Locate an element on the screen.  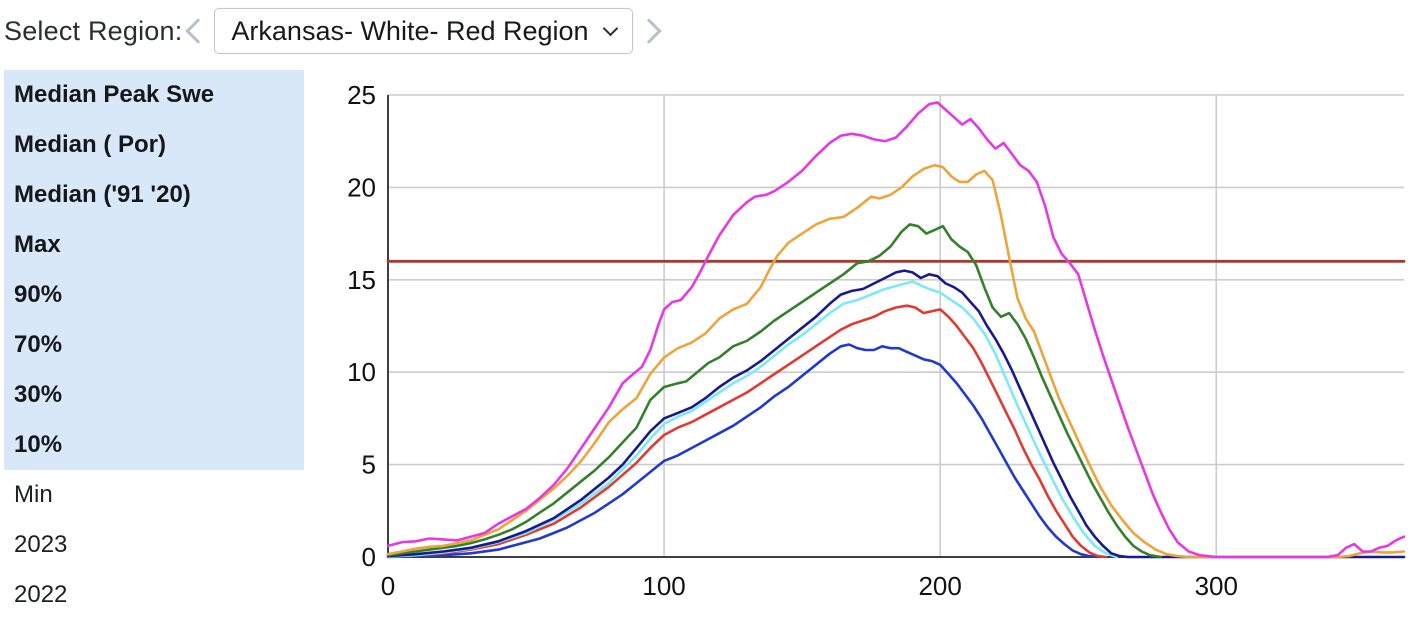
legend-item: Median ('91 '20) is located at coordinates (154, 195).